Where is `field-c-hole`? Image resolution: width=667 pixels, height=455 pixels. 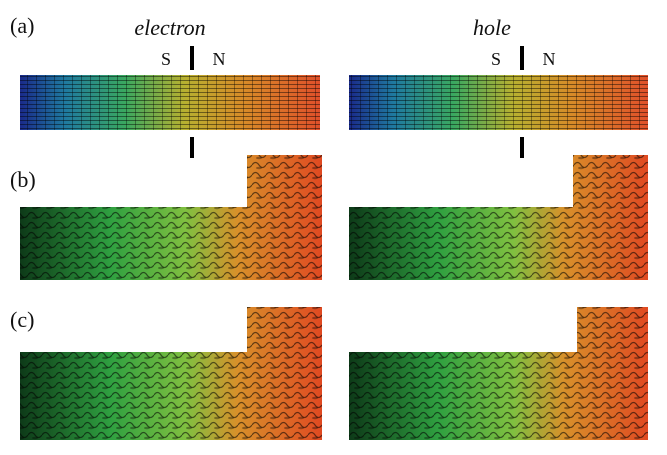
field-c-hole is located at coordinates (498, 373).